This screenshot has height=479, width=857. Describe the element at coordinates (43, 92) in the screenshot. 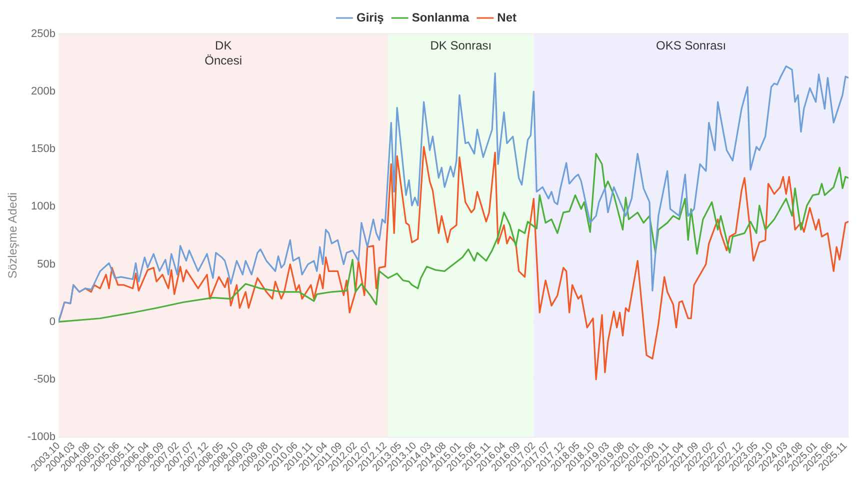

I see `y-tick-label: 200b` at that location.